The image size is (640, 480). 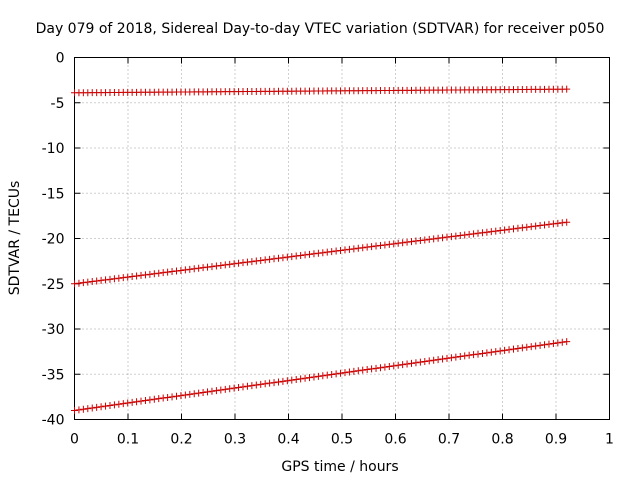 What do you see at coordinates (53, 149) in the screenshot?
I see `y-tick-label: -10` at bounding box center [53, 149].